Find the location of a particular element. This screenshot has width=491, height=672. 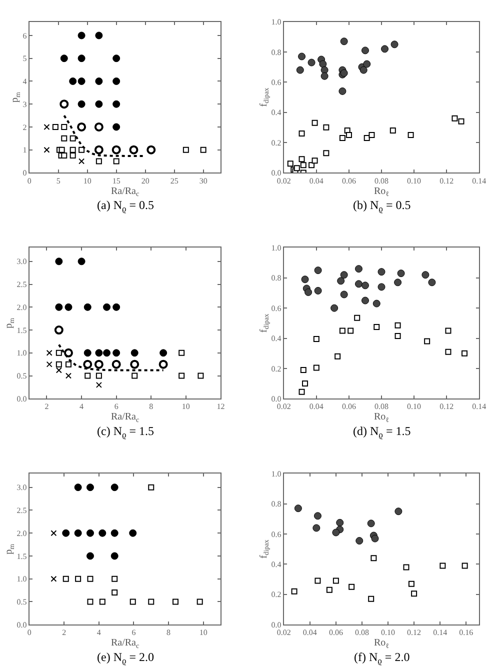

y-tick-label: 0.4 is located at coordinates (276, 339).